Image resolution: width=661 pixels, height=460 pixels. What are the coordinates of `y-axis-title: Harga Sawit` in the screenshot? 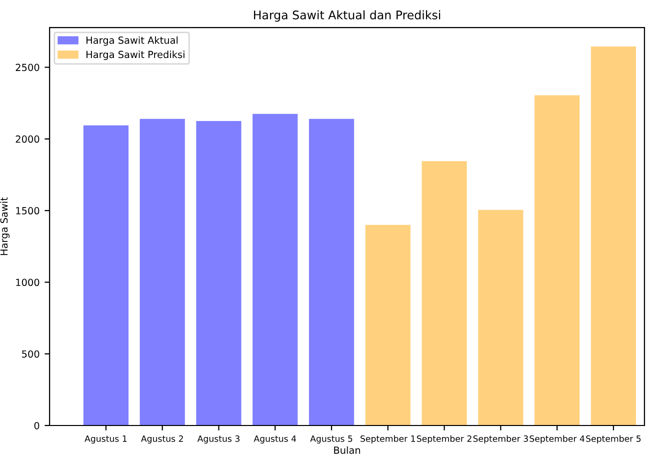 It's located at (5, 226).